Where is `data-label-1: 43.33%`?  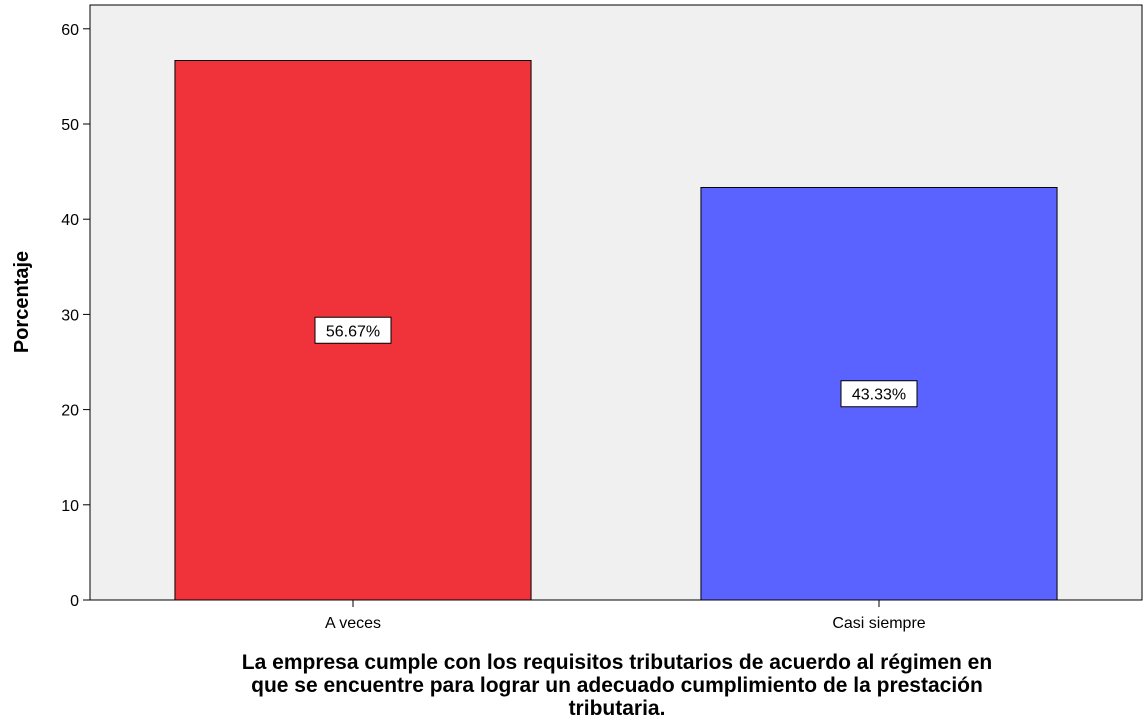
data-label-1: 43.33% is located at coordinates (879, 395).